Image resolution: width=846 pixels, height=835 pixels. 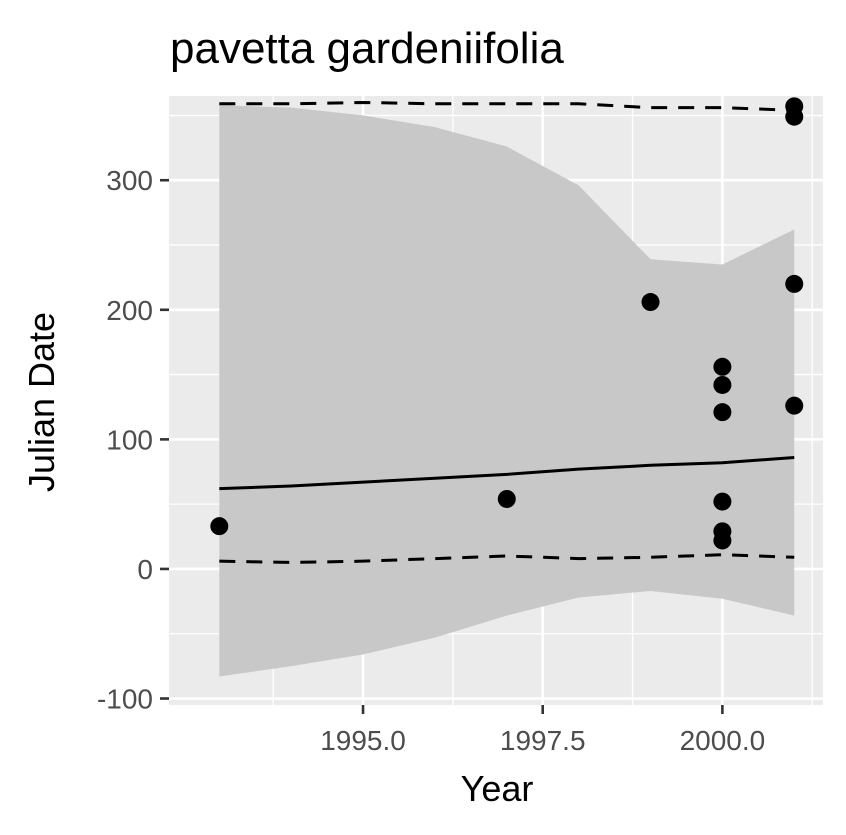 What do you see at coordinates (543, 740) in the screenshot?
I see `x-tick-label: 1997.5` at bounding box center [543, 740].